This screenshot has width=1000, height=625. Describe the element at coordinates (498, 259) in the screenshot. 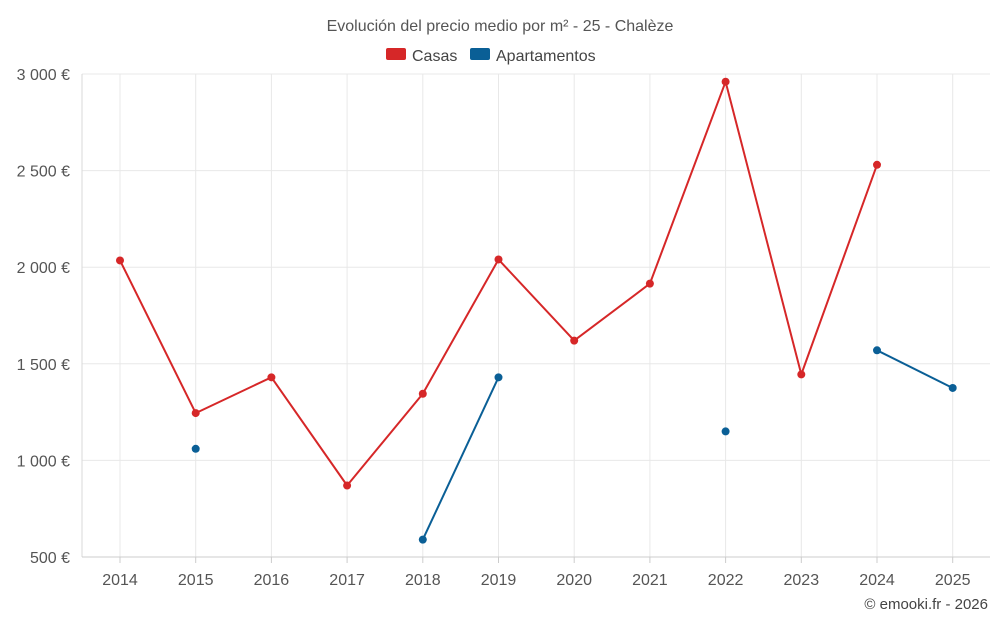

I see `data-point-casas-2019` at that location.